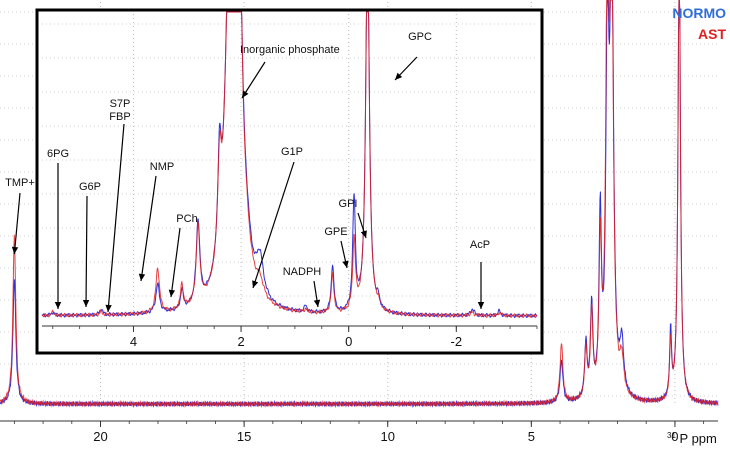 The height and width of the screenshot is (451, 730). What do you see at coordinates (420, 37) in the screenshot?
I see `annotation-label: GPC` at bounding box center [420, 37].